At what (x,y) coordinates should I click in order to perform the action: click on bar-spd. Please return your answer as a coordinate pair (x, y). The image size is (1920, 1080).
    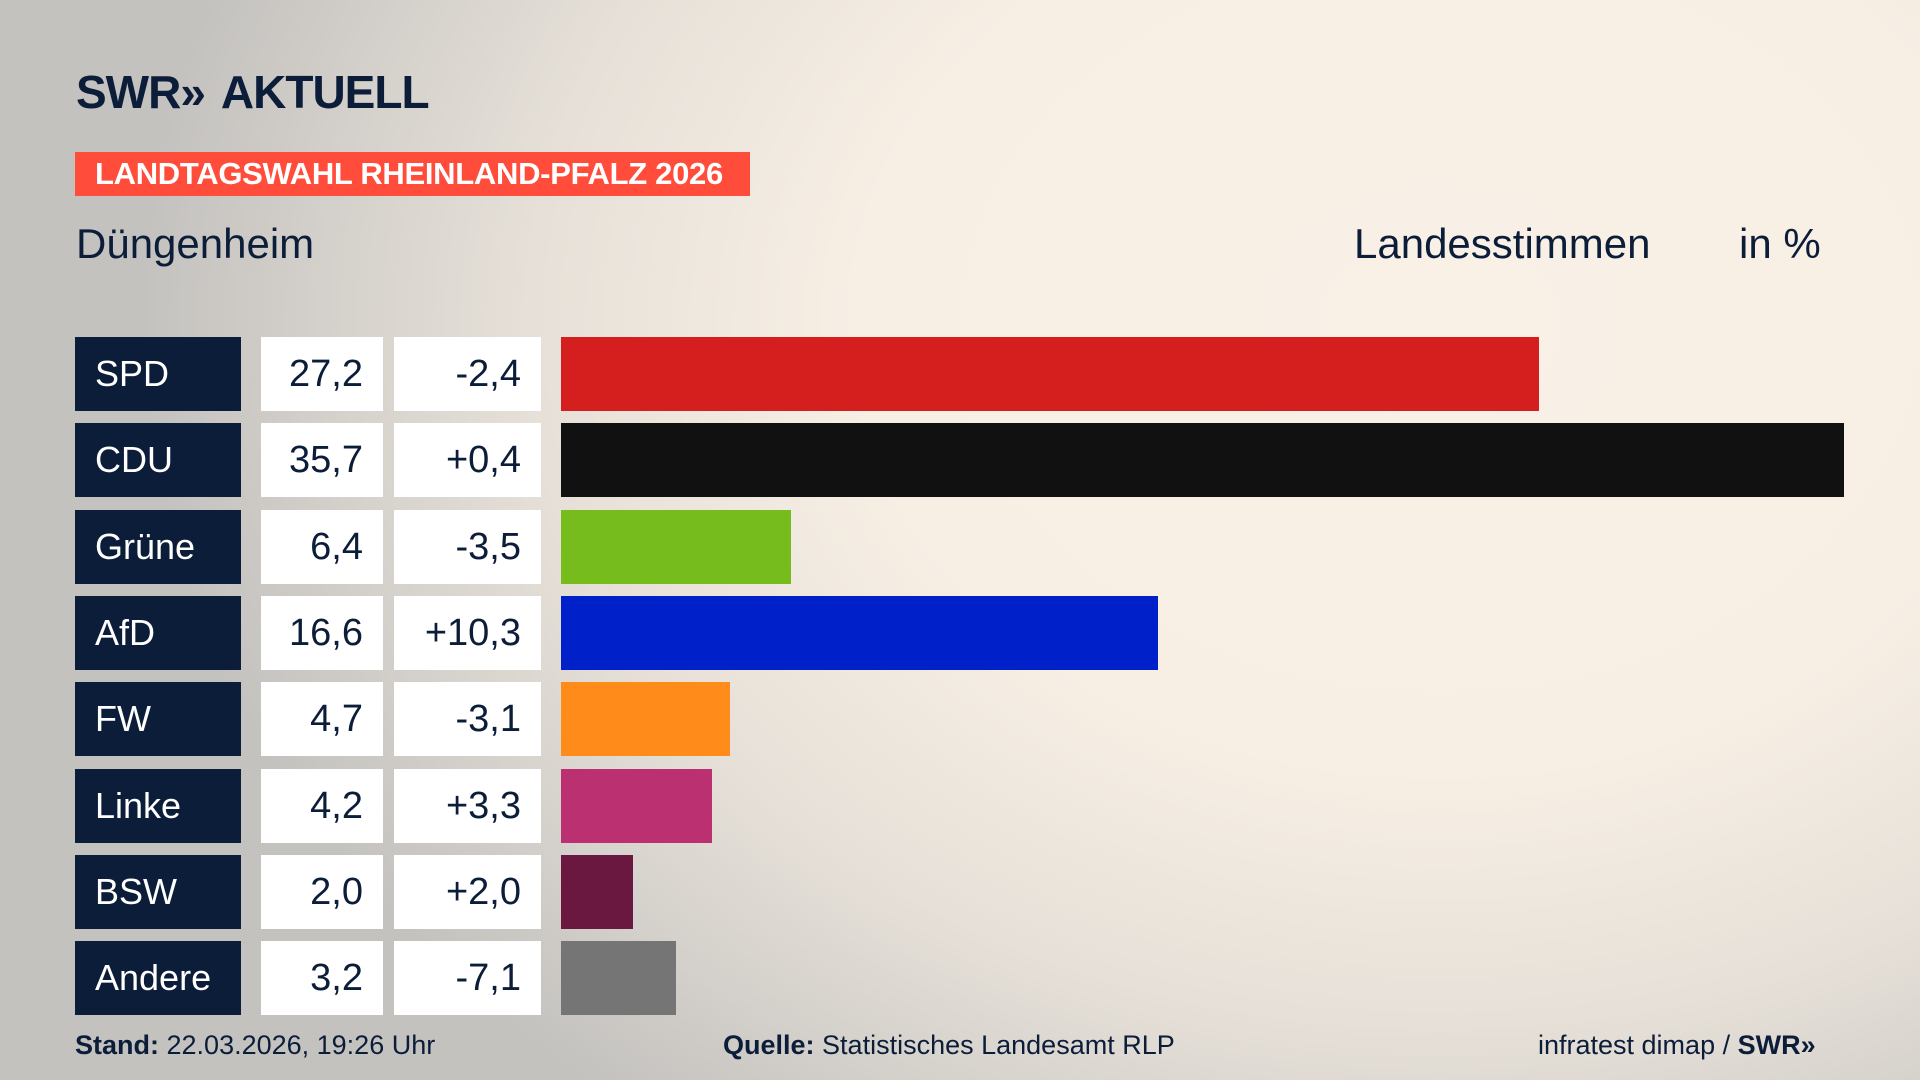
    Looking at the image, I should click on (1050, 374).